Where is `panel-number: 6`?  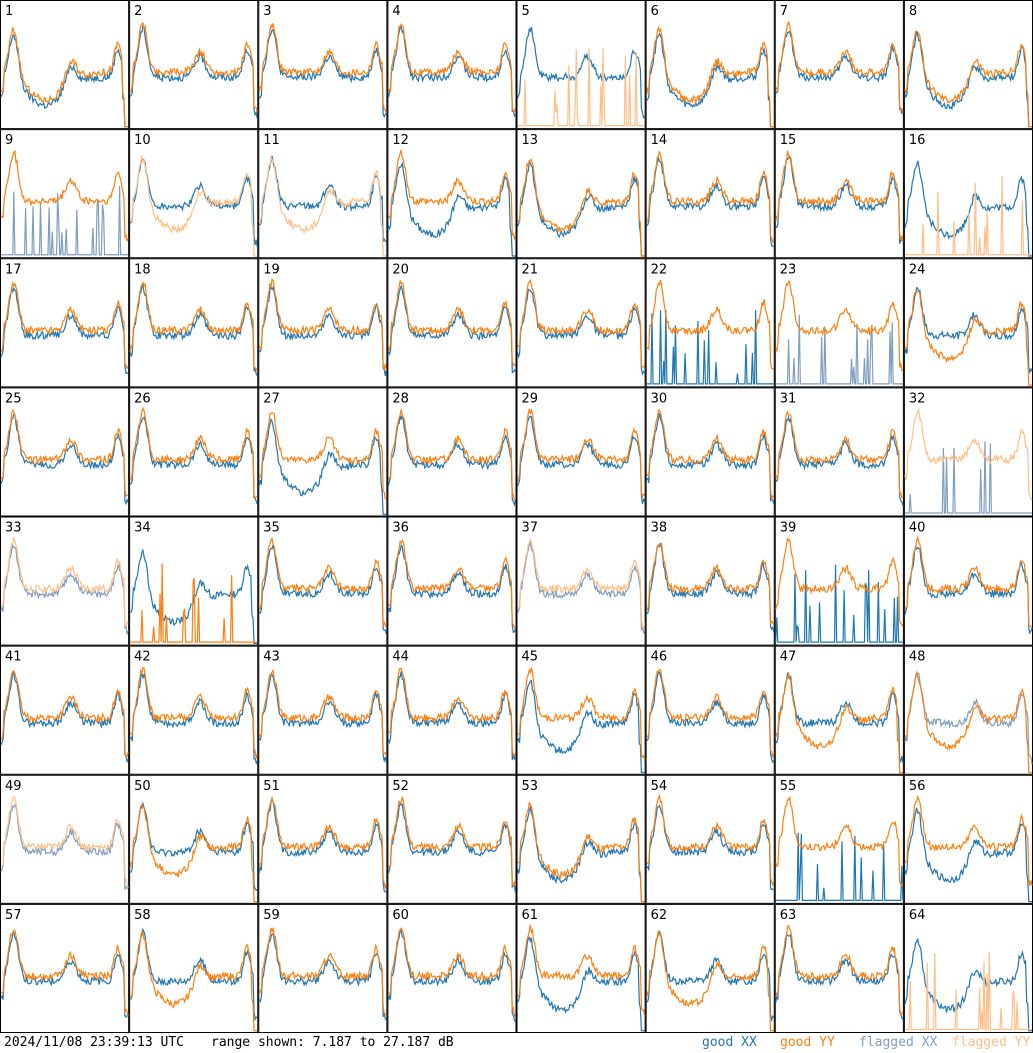 panel-number: 6 is located at coordinates (655, 11).